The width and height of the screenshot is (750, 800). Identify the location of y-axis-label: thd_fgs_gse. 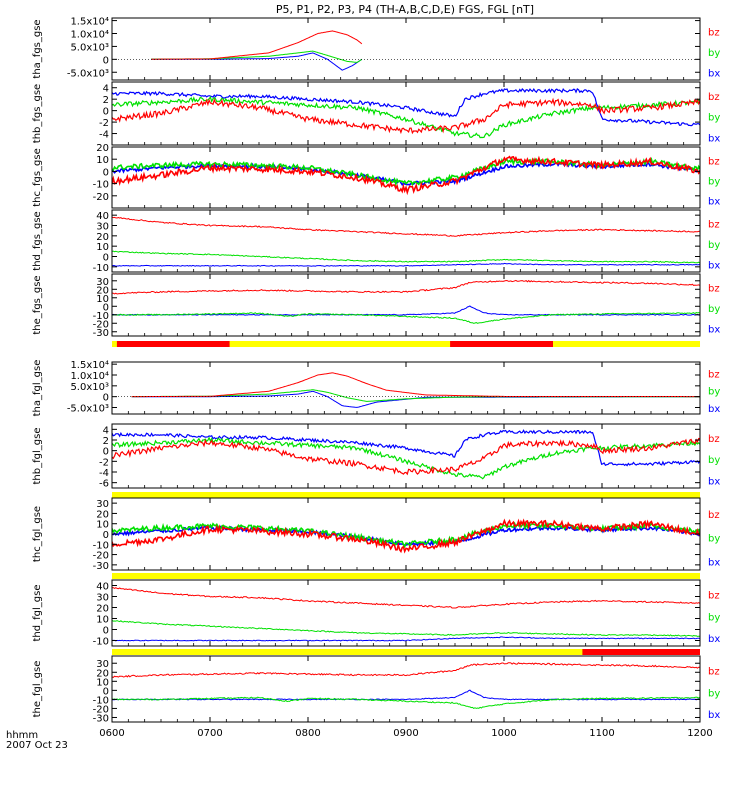
(37, 240).